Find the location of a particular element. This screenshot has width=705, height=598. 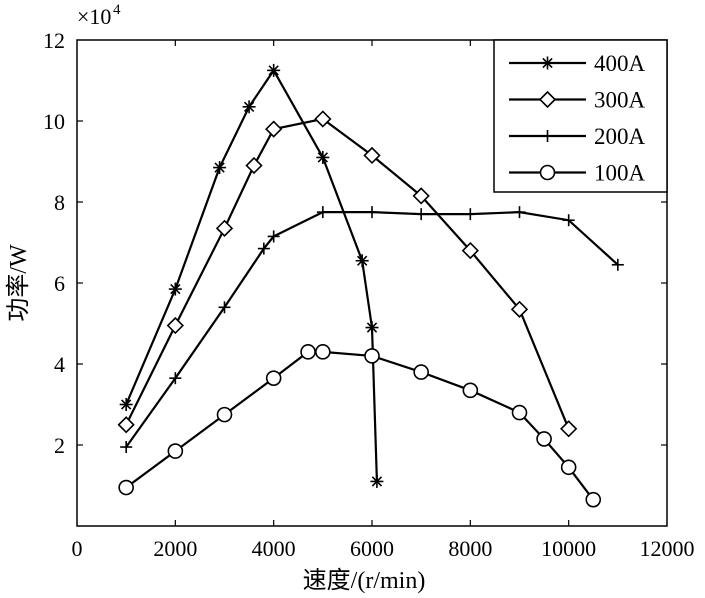

legend-label: 300A is located at coordinates (620, 100).